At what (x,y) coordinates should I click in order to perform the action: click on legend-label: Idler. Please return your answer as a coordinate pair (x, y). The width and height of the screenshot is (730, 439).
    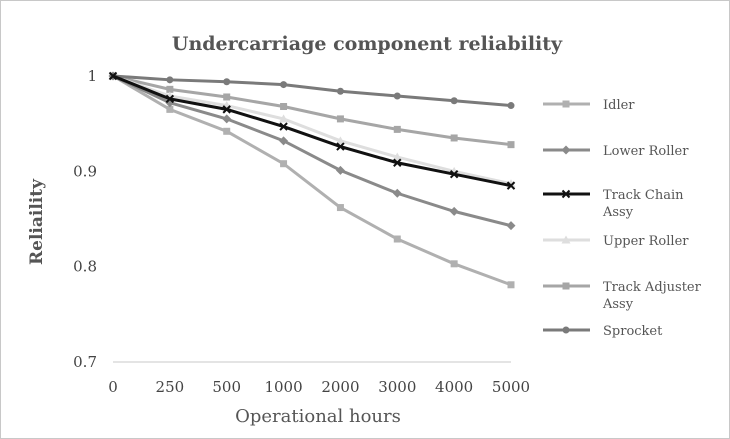
    Looking at the image, I should click on (619, 105).